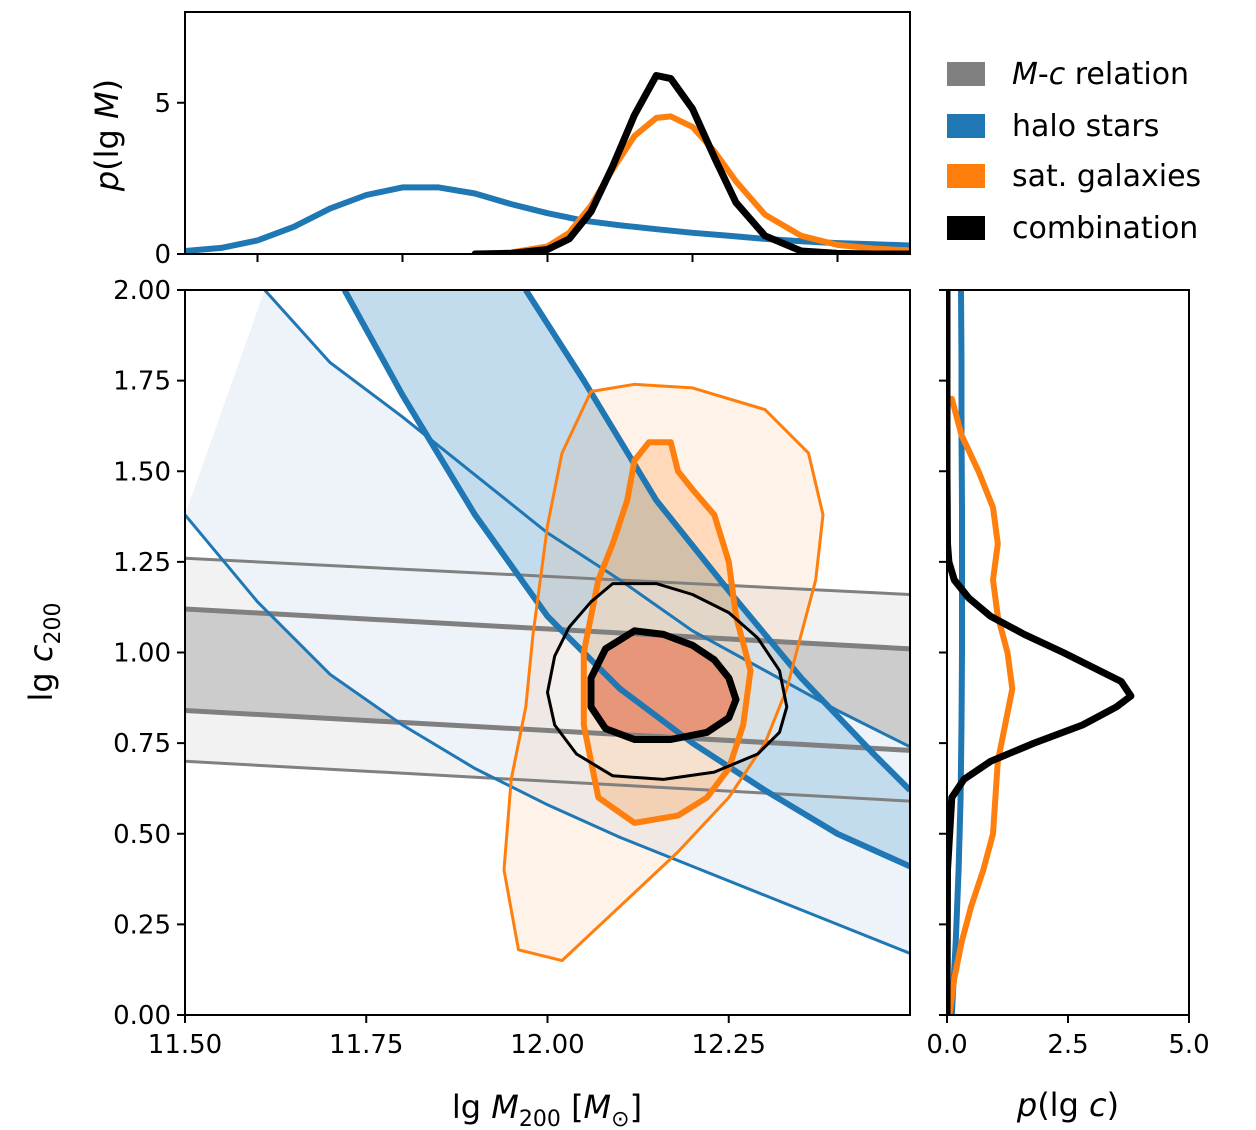 The width and height of the screenshot is (1256, 1130). Describe the element at coordinates (142, 563) in the screenshot. I see `main-ytick-label: 1.25` at that location.